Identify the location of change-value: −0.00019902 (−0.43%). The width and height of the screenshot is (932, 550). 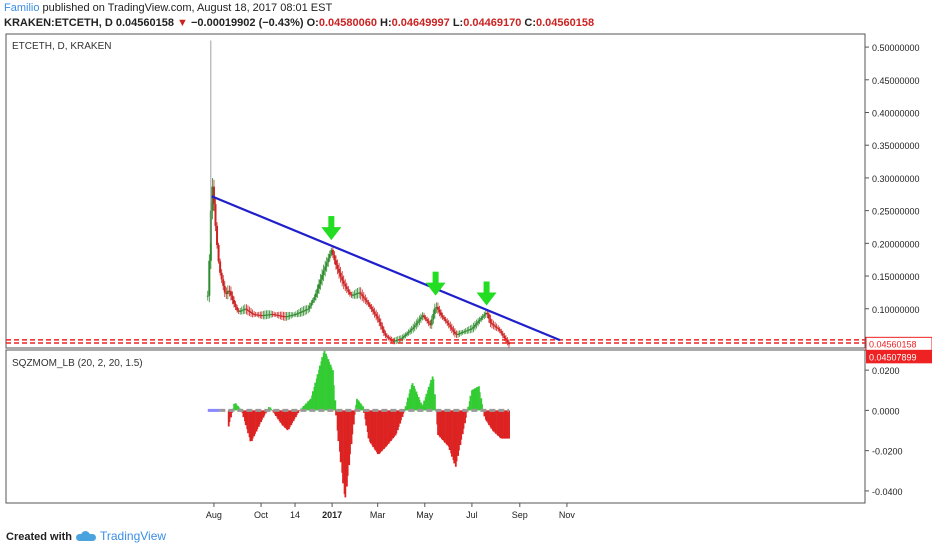
(247, 23).